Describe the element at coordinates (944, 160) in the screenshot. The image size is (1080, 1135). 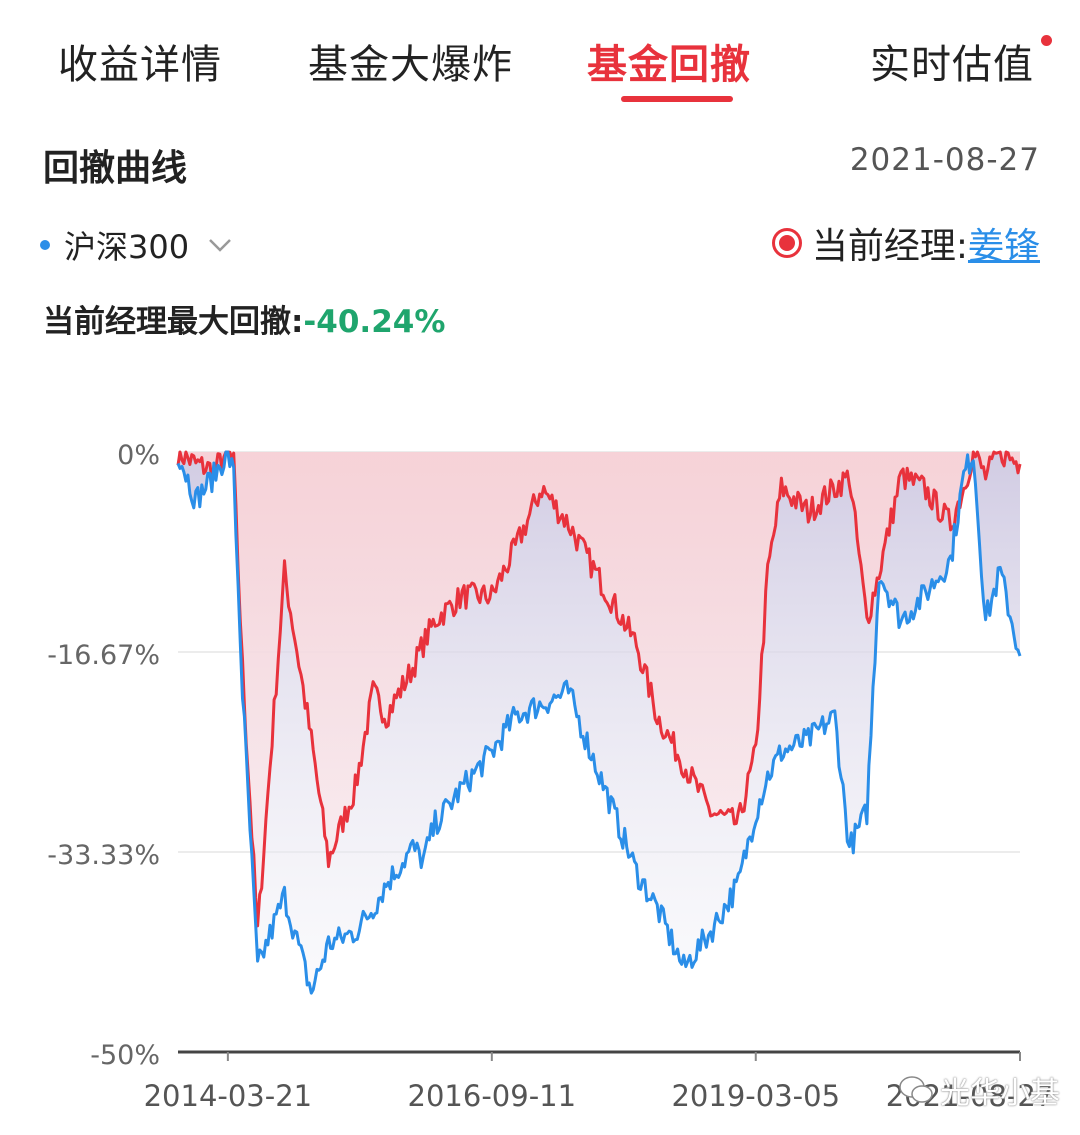
I see `date-label: 2021-08-27` at that location.